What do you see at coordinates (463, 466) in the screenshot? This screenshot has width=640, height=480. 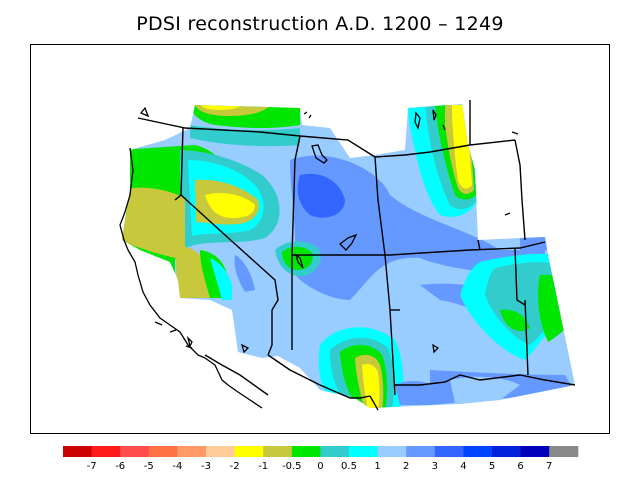 I see `legend-tick-label: 4` at bounding box center [463, 466].